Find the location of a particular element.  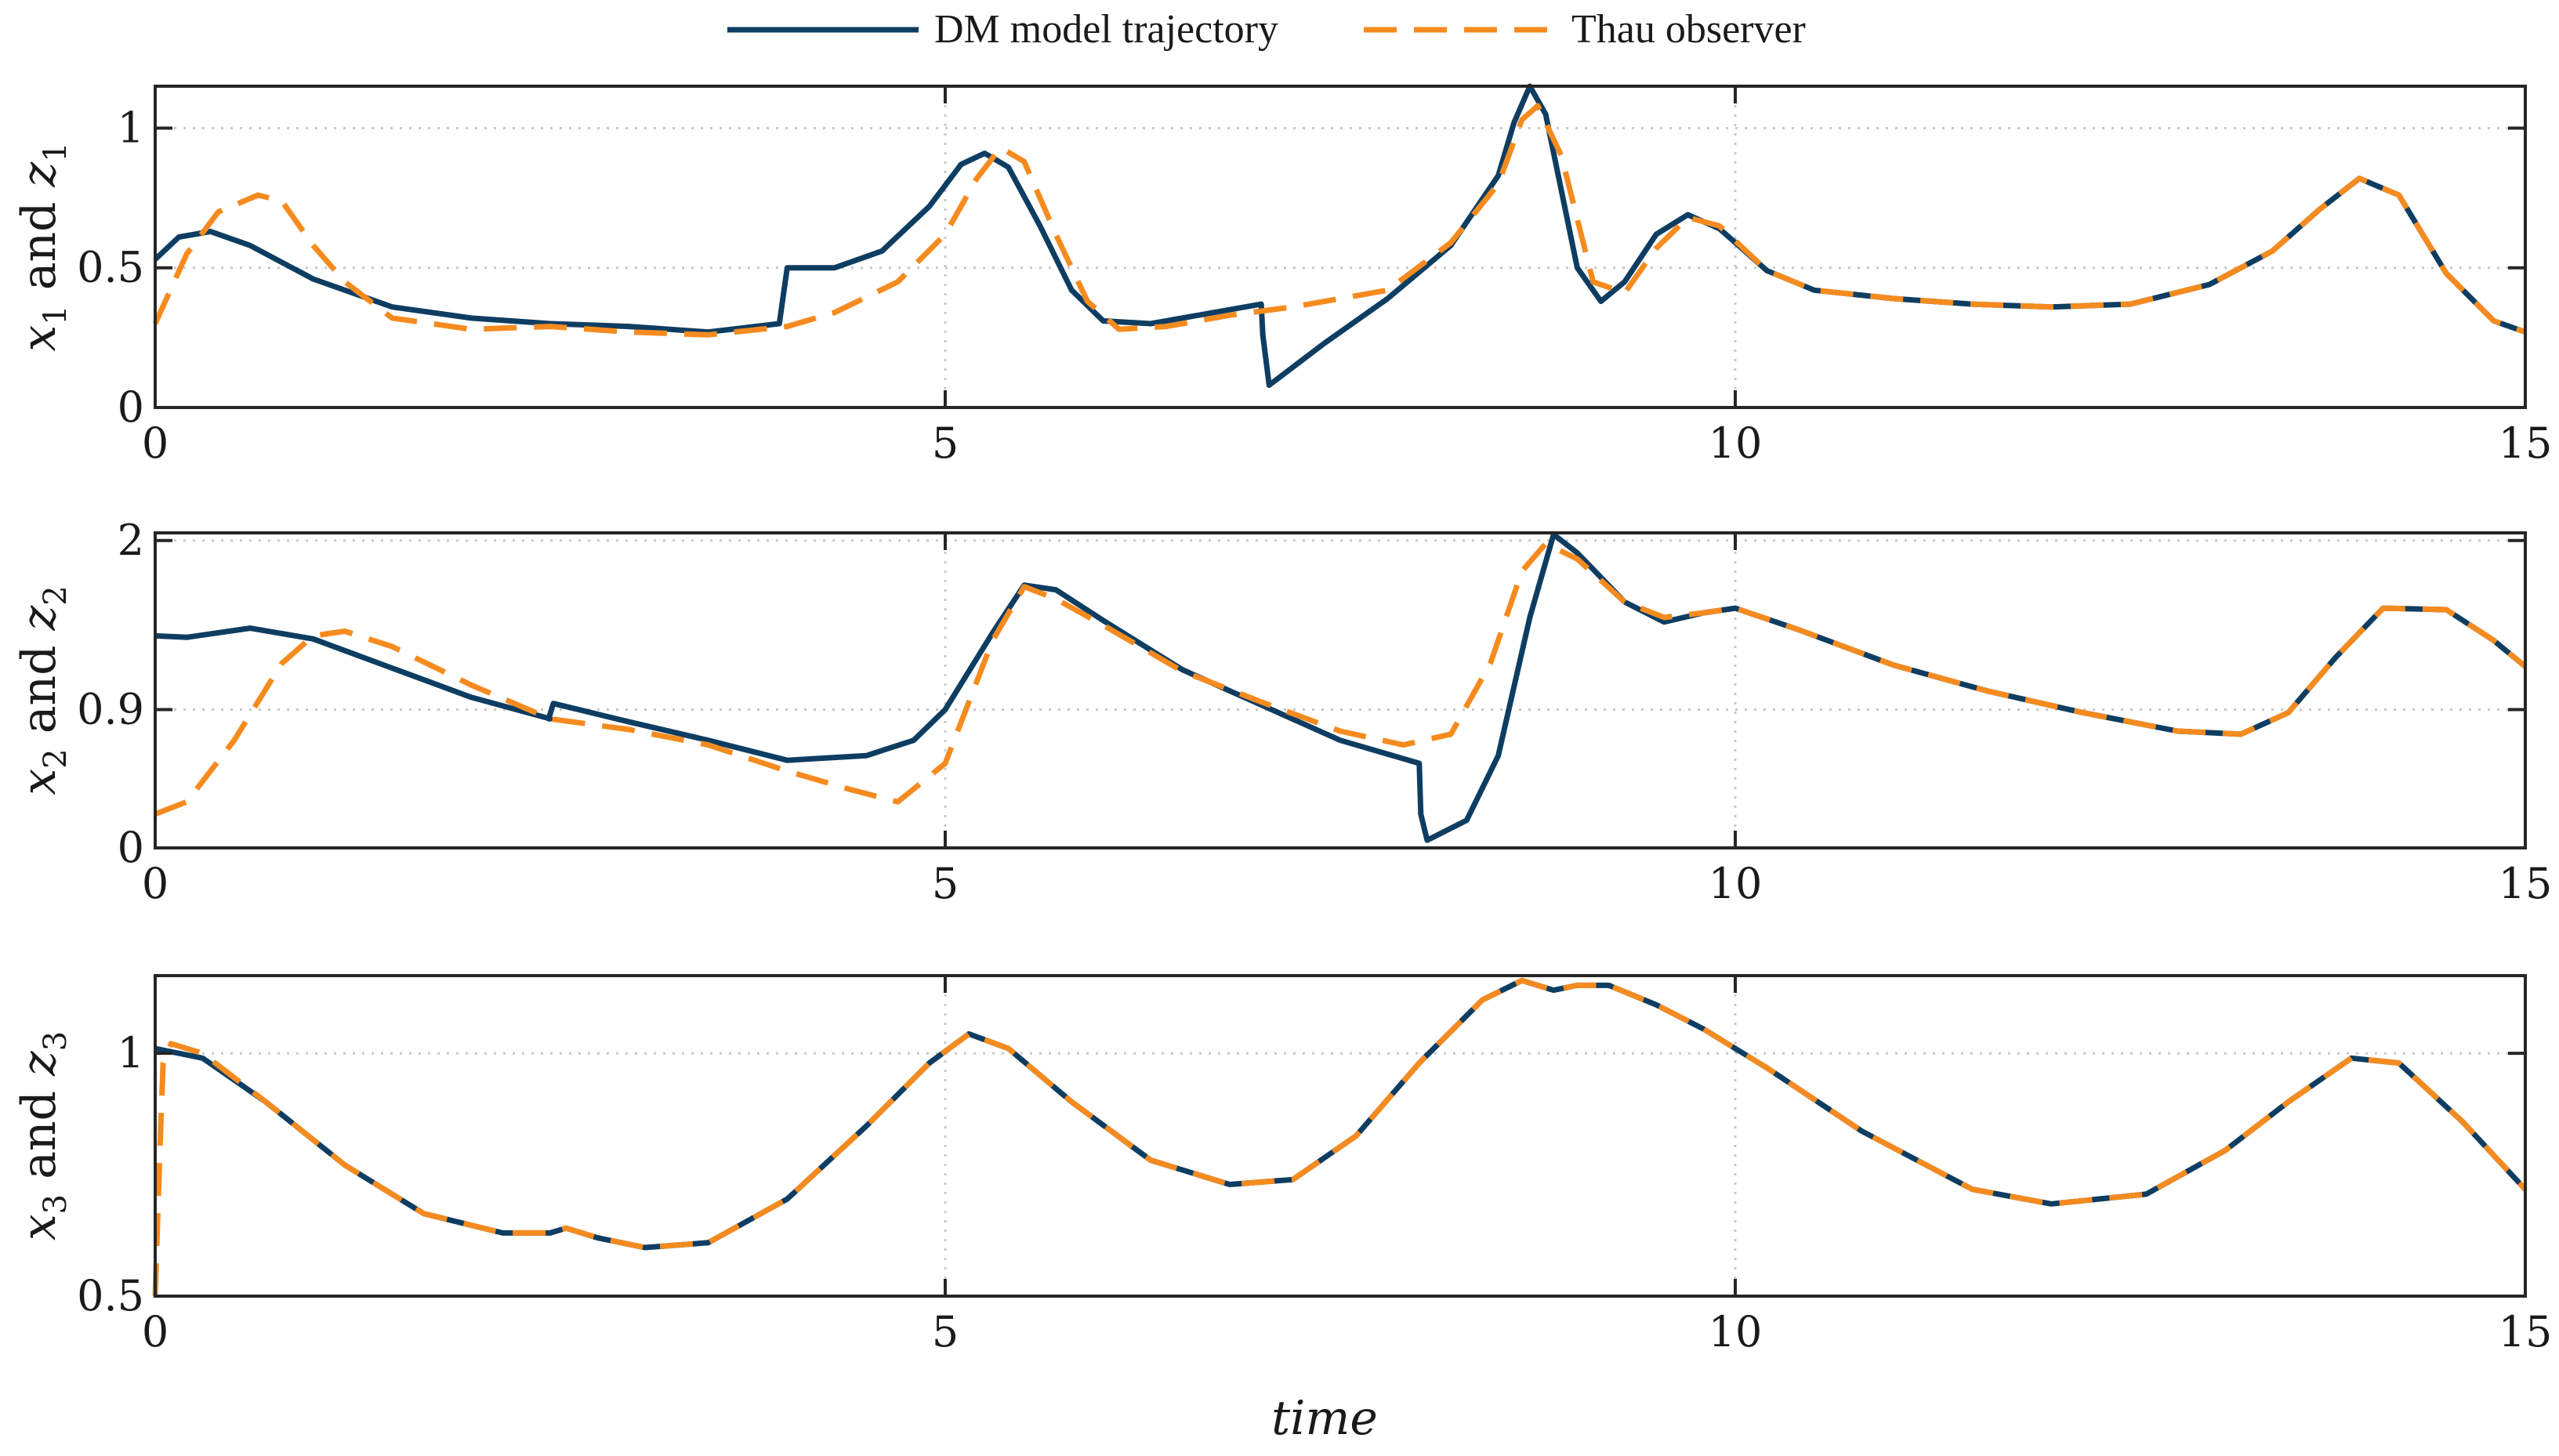

y-axis-label: x2 and z2 is located at coordinates (43, 690).